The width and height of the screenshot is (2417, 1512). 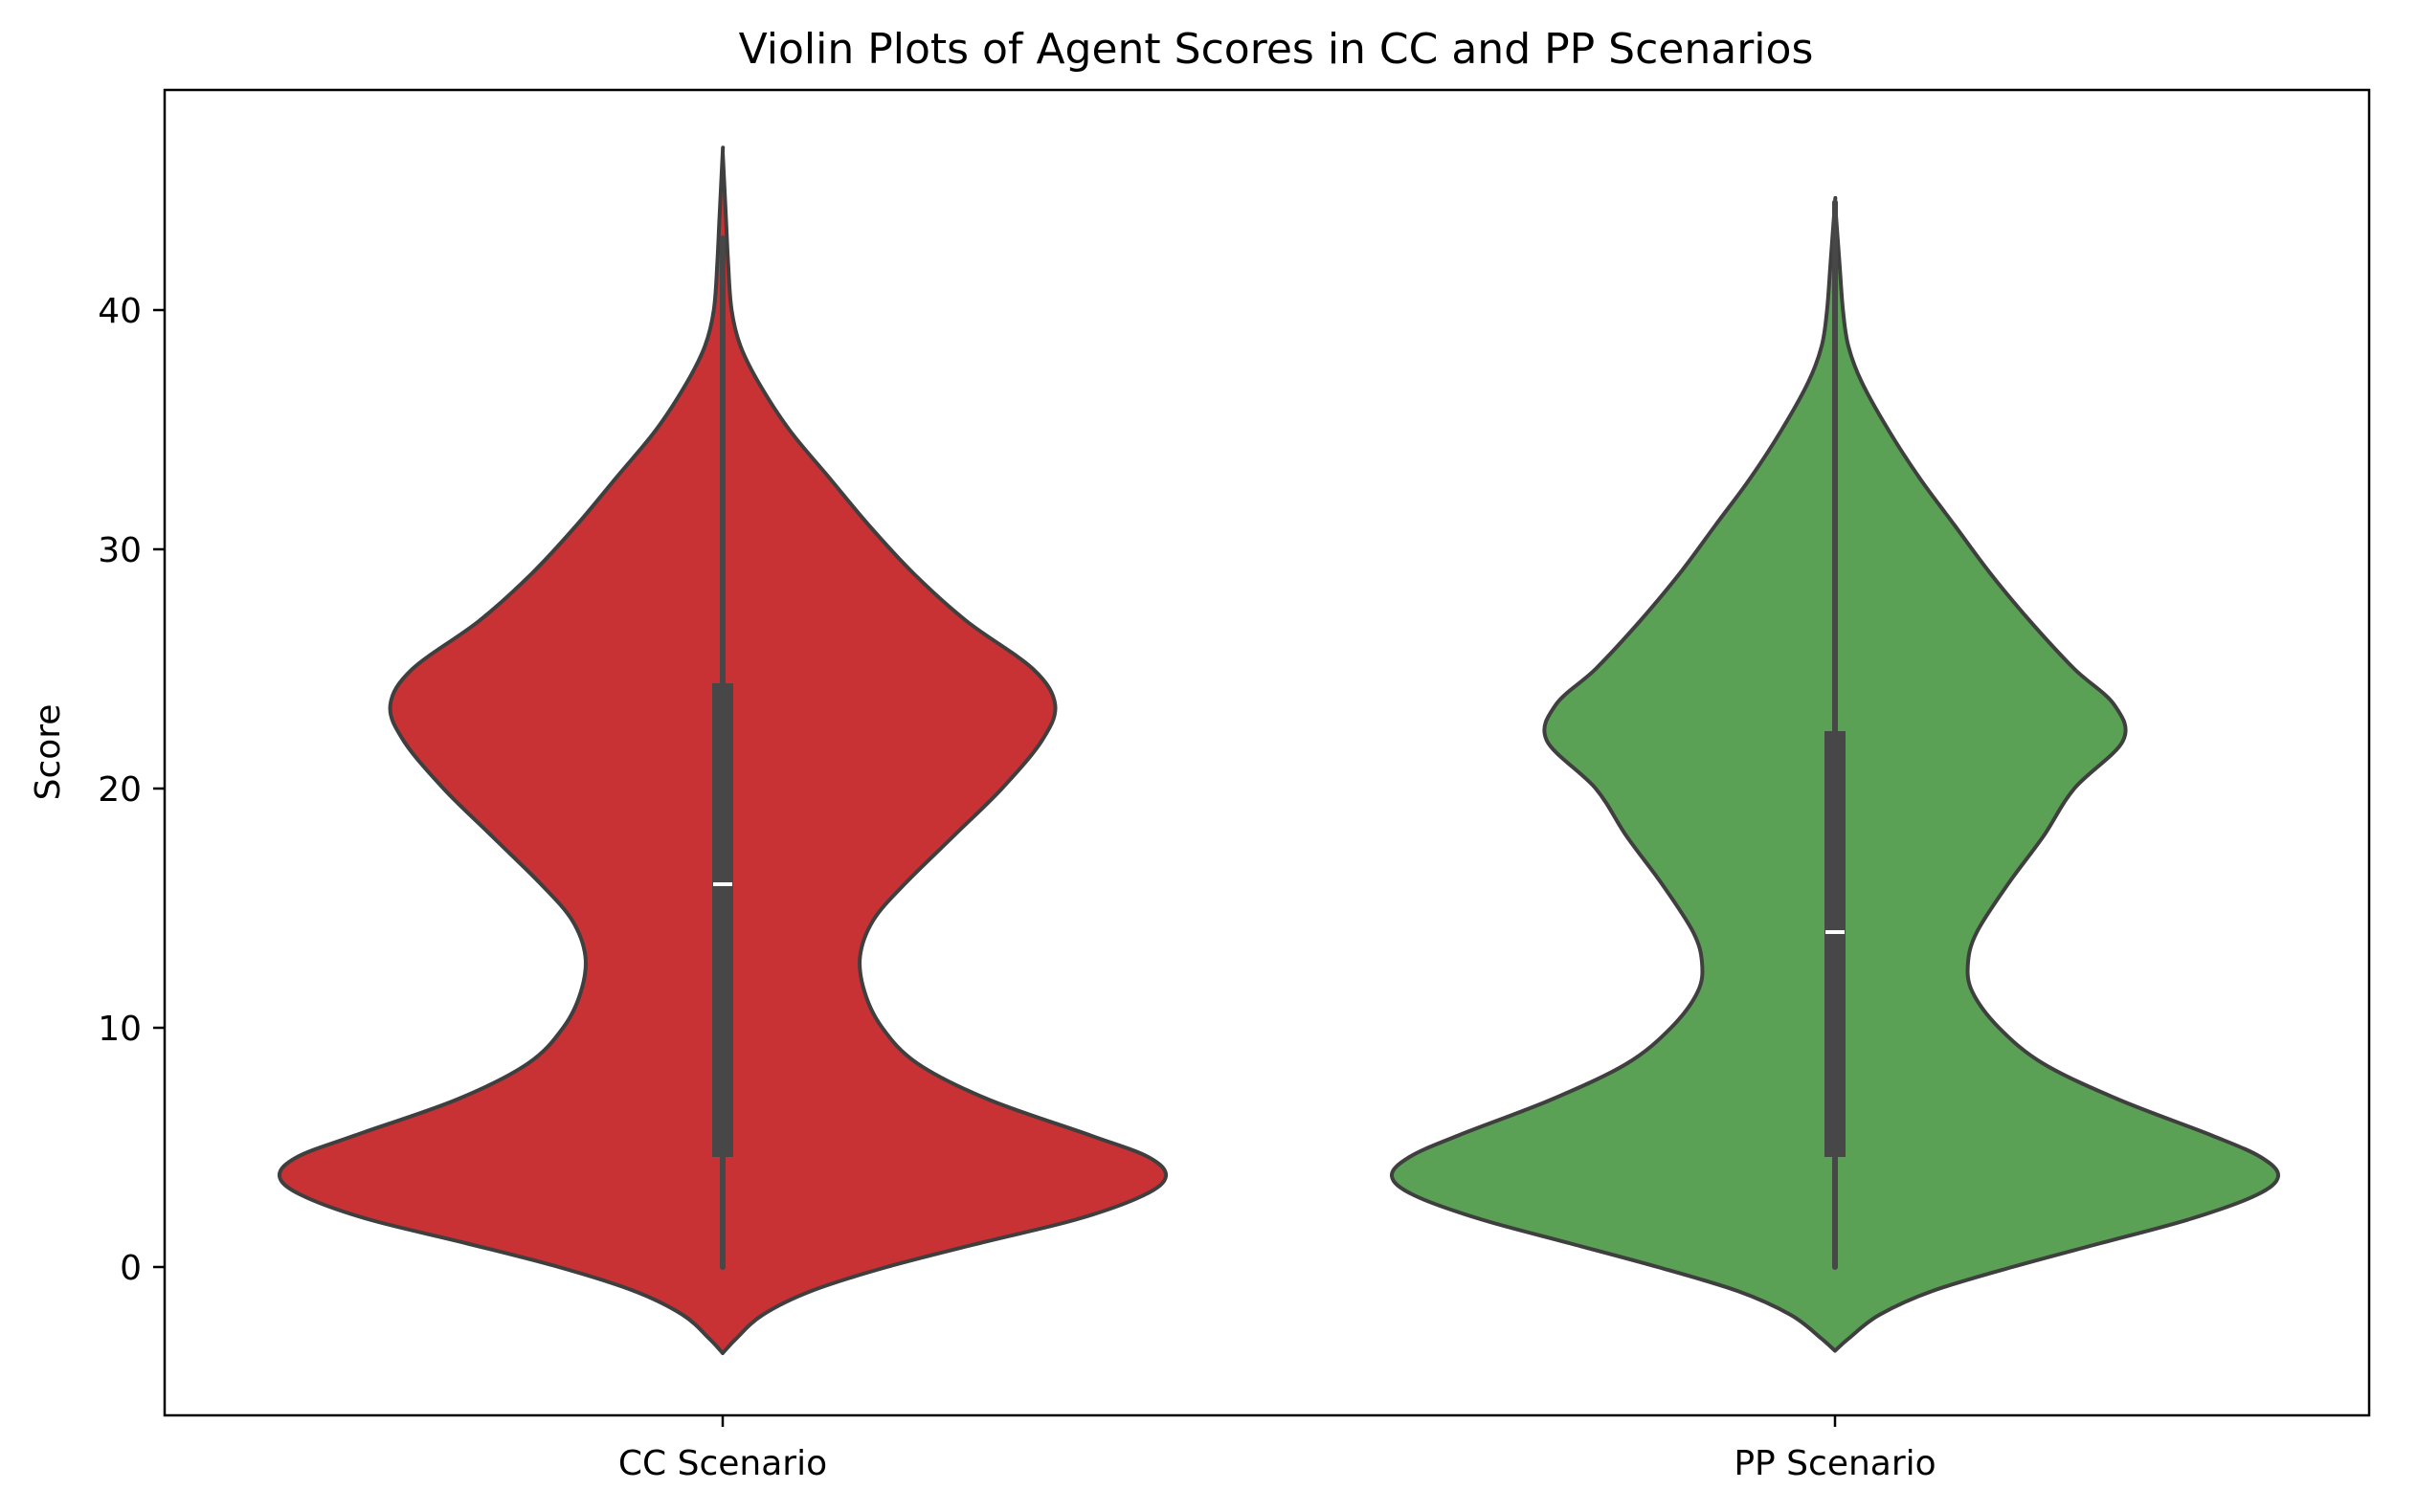 I want to click on y-tick-label-30: 30, so click(x=120, y=550).